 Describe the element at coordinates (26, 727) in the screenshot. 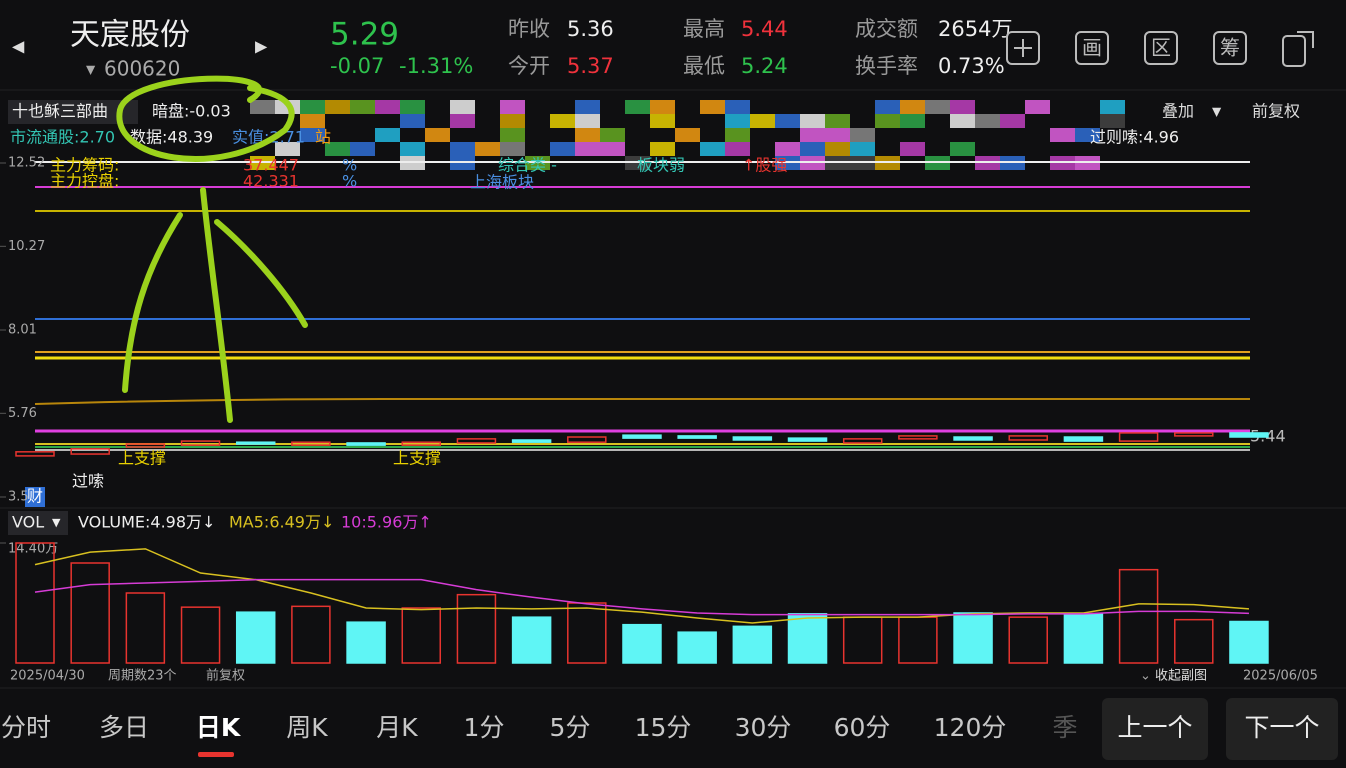

I see `tab: 分时` at that location.